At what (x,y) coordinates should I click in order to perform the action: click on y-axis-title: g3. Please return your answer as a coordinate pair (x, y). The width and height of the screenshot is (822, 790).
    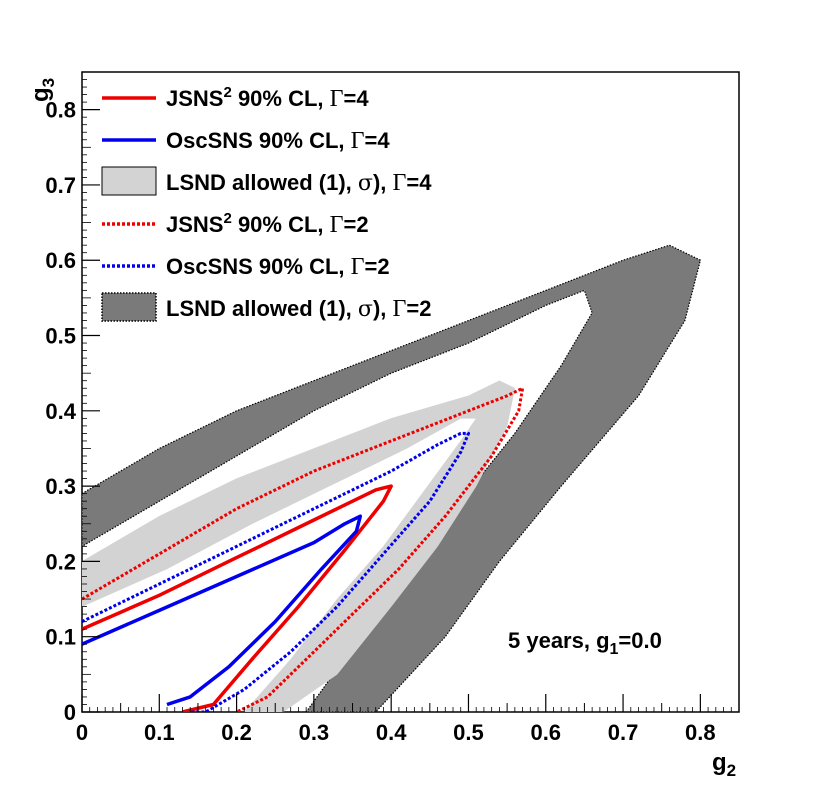
    Looking at the image, I should click on (42, 90).